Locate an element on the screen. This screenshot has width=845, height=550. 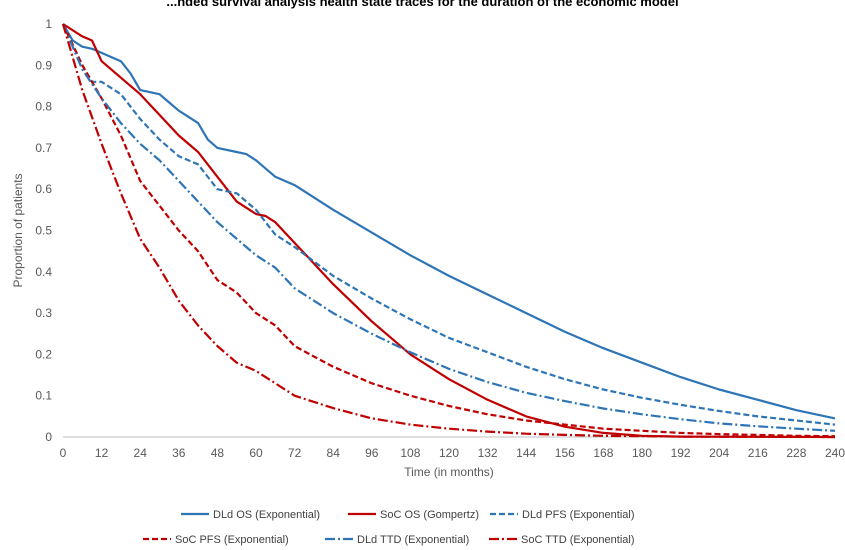
x-axis-title: Time (in months) is located at coordinates (449, 472).